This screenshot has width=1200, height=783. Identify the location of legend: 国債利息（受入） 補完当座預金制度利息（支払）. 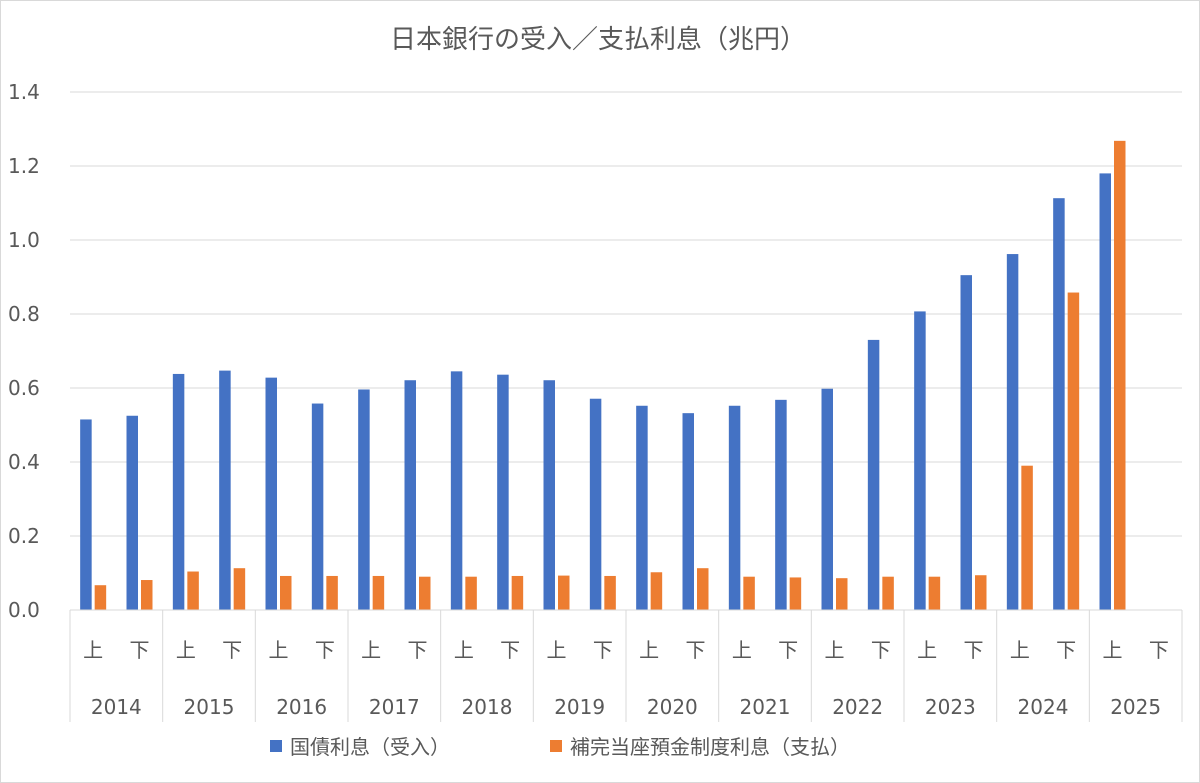
(560, 747).